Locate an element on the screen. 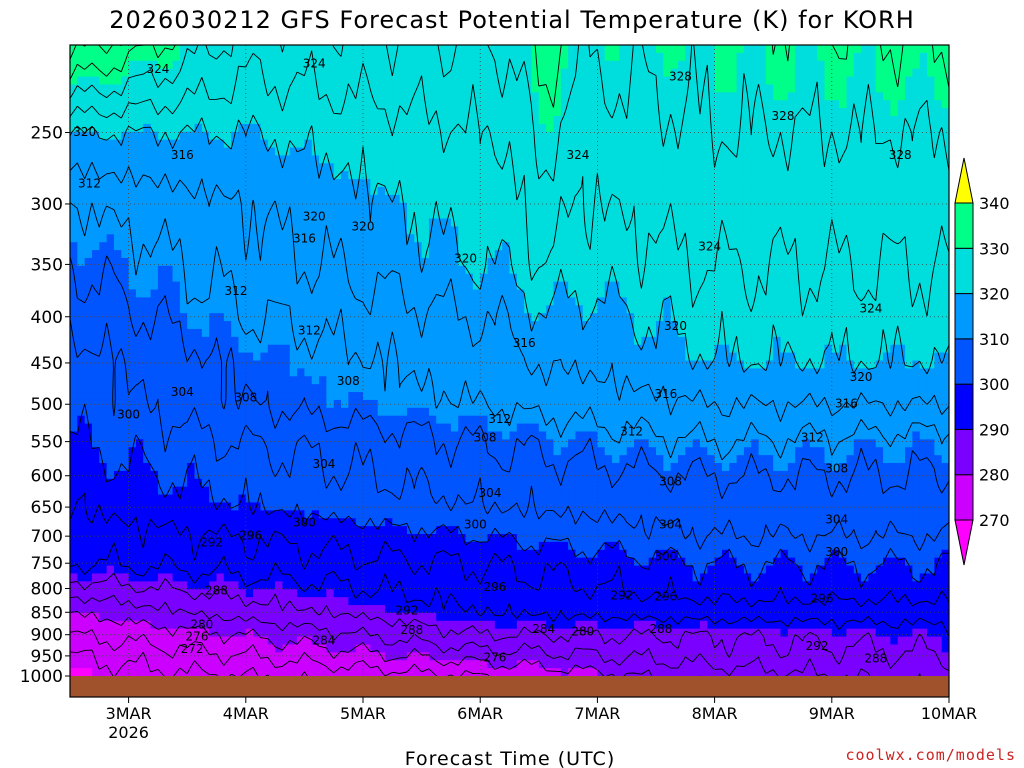 This screenshot has width=1024, height=768. colorbar-bottom-arrow is located at coordinates (964, 542).